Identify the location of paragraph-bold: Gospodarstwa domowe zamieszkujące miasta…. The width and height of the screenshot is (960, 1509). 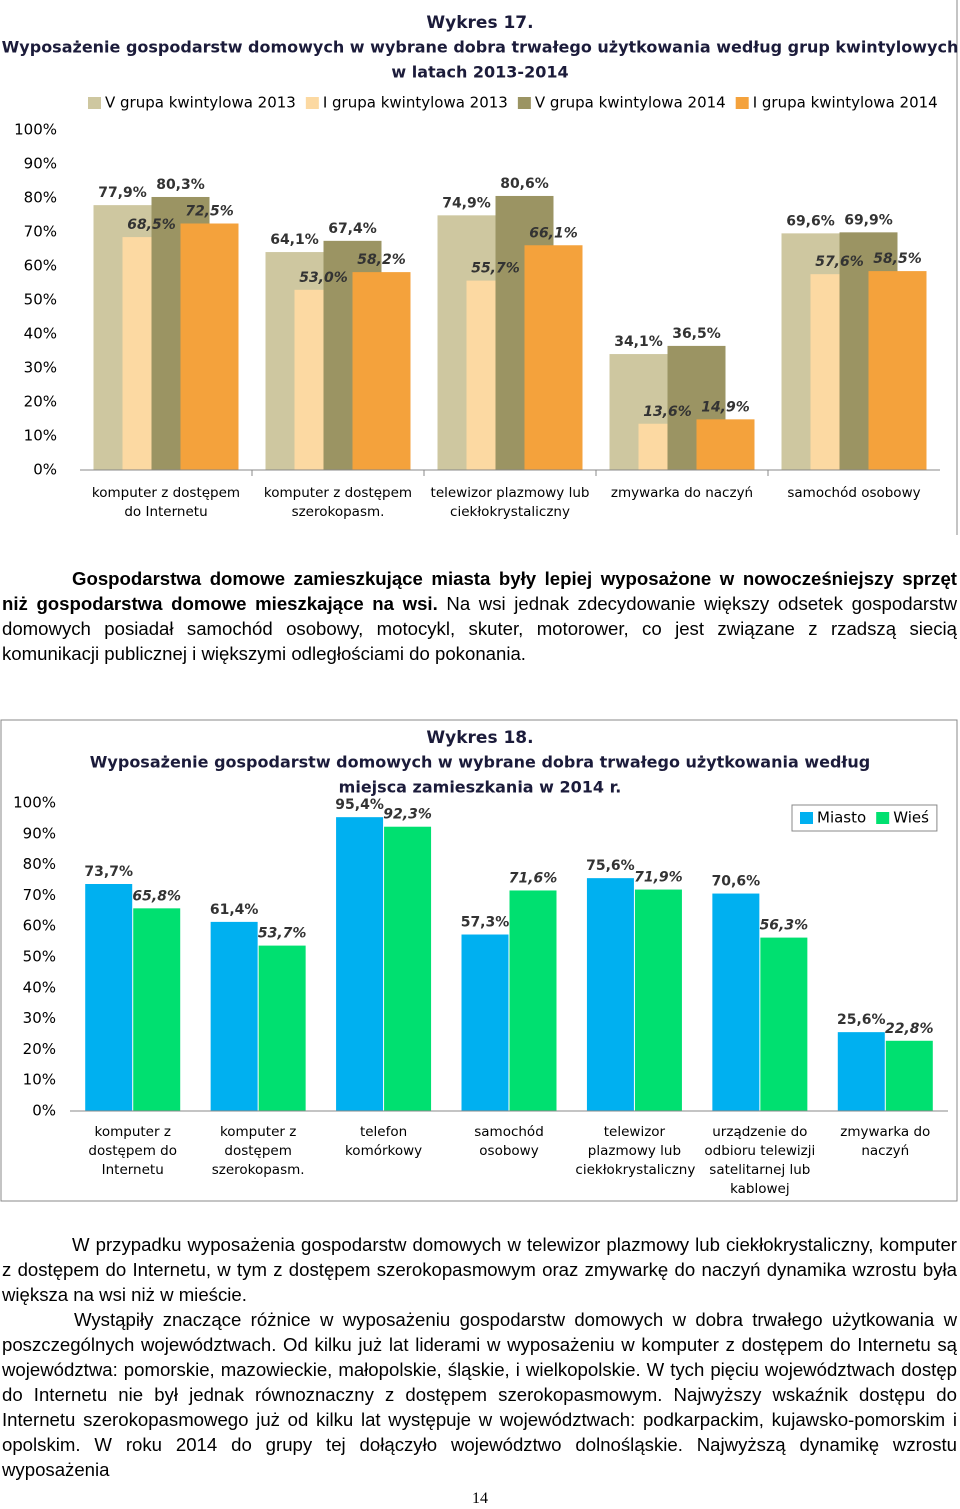
(479, 591).